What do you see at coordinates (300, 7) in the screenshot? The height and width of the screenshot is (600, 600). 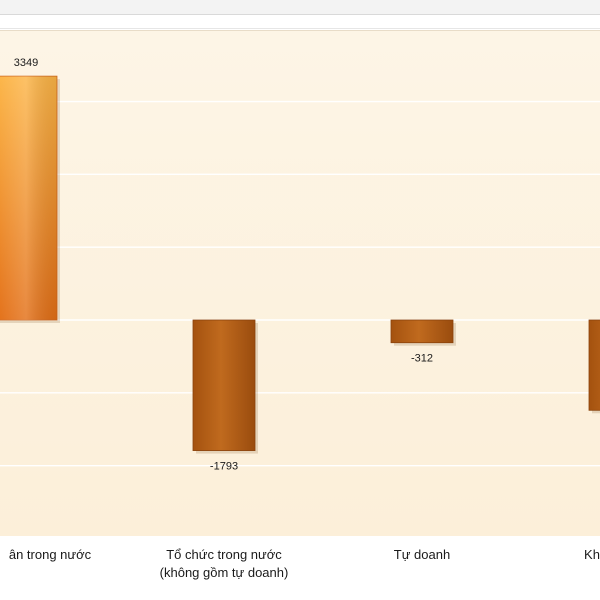 I see `window-top-bar` at bounding box center [300, 7].